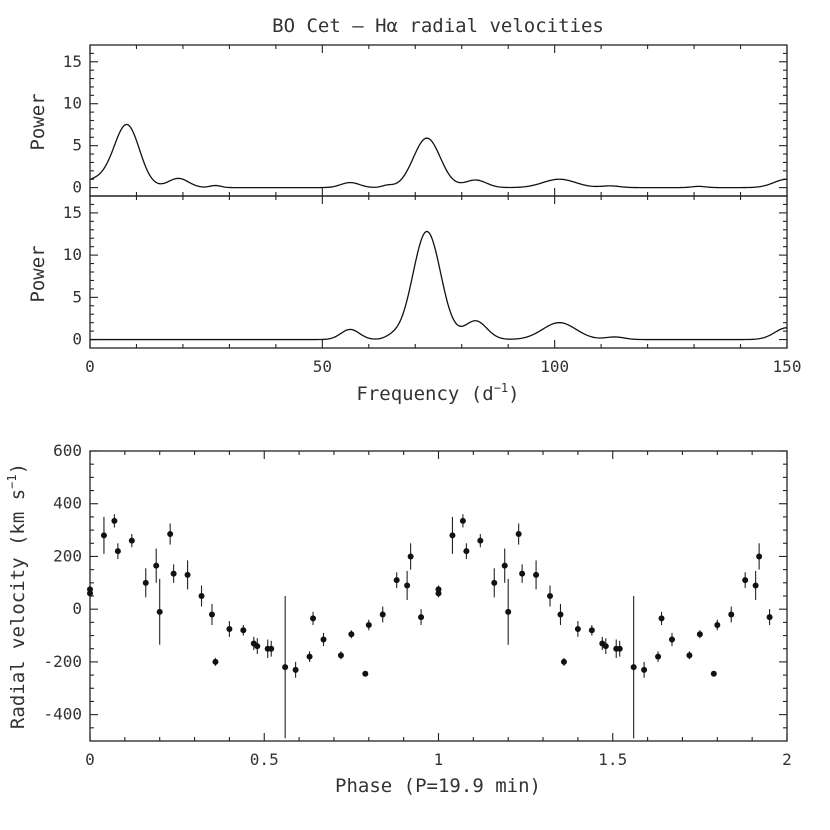 This screenshot has height=830, width=830. Describe the element at coordinates (77, 296) in the screenshot. I see `middle-periodogram-y-tick-label: 5` at that location.